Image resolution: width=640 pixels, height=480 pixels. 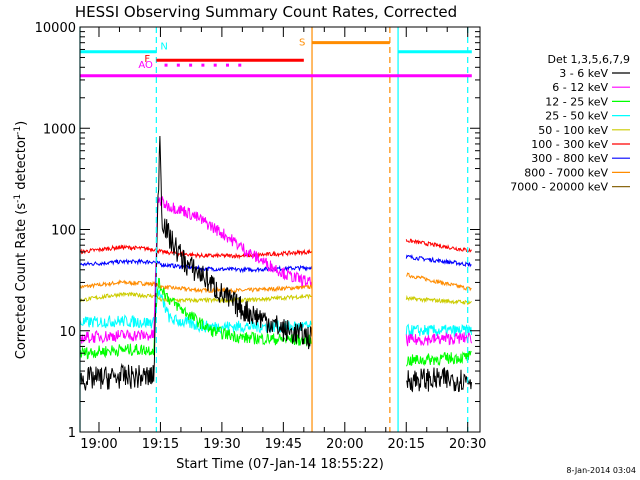 What do you see at coordinates (569, 158) in the screenshot?
I see `legend-entry: 300 - 800 keV` at bounding box center [569, 158].